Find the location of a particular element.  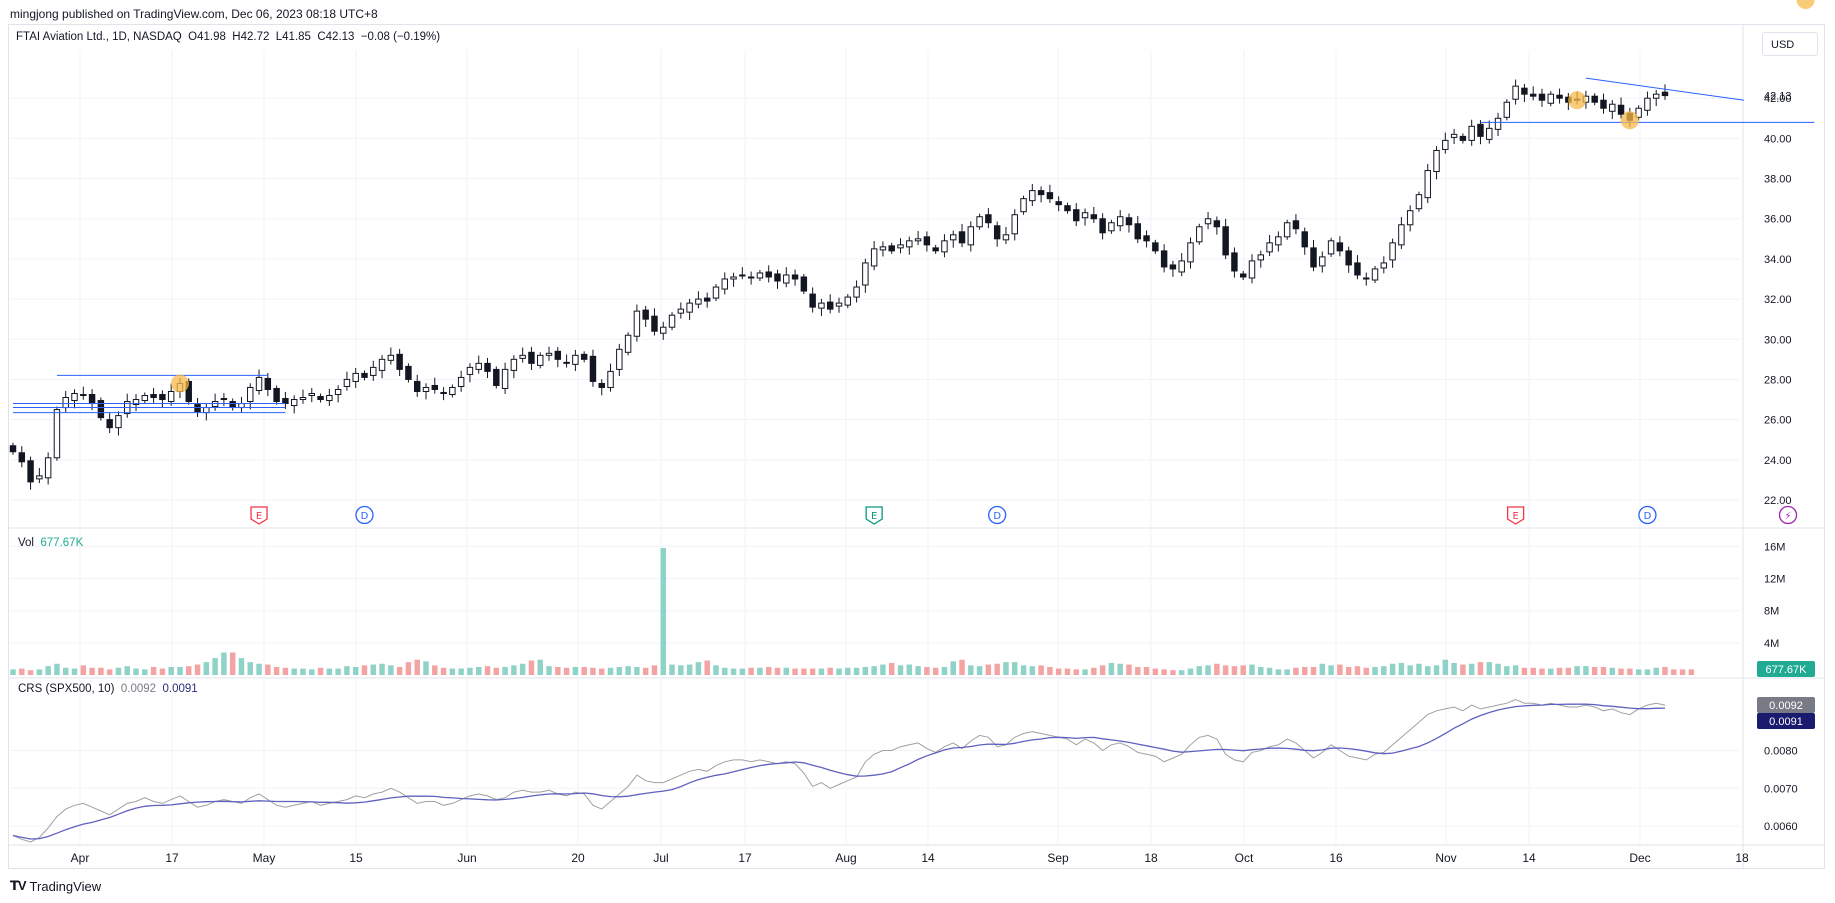

time-axis-label: Jun is located at coordinates (466, 858).